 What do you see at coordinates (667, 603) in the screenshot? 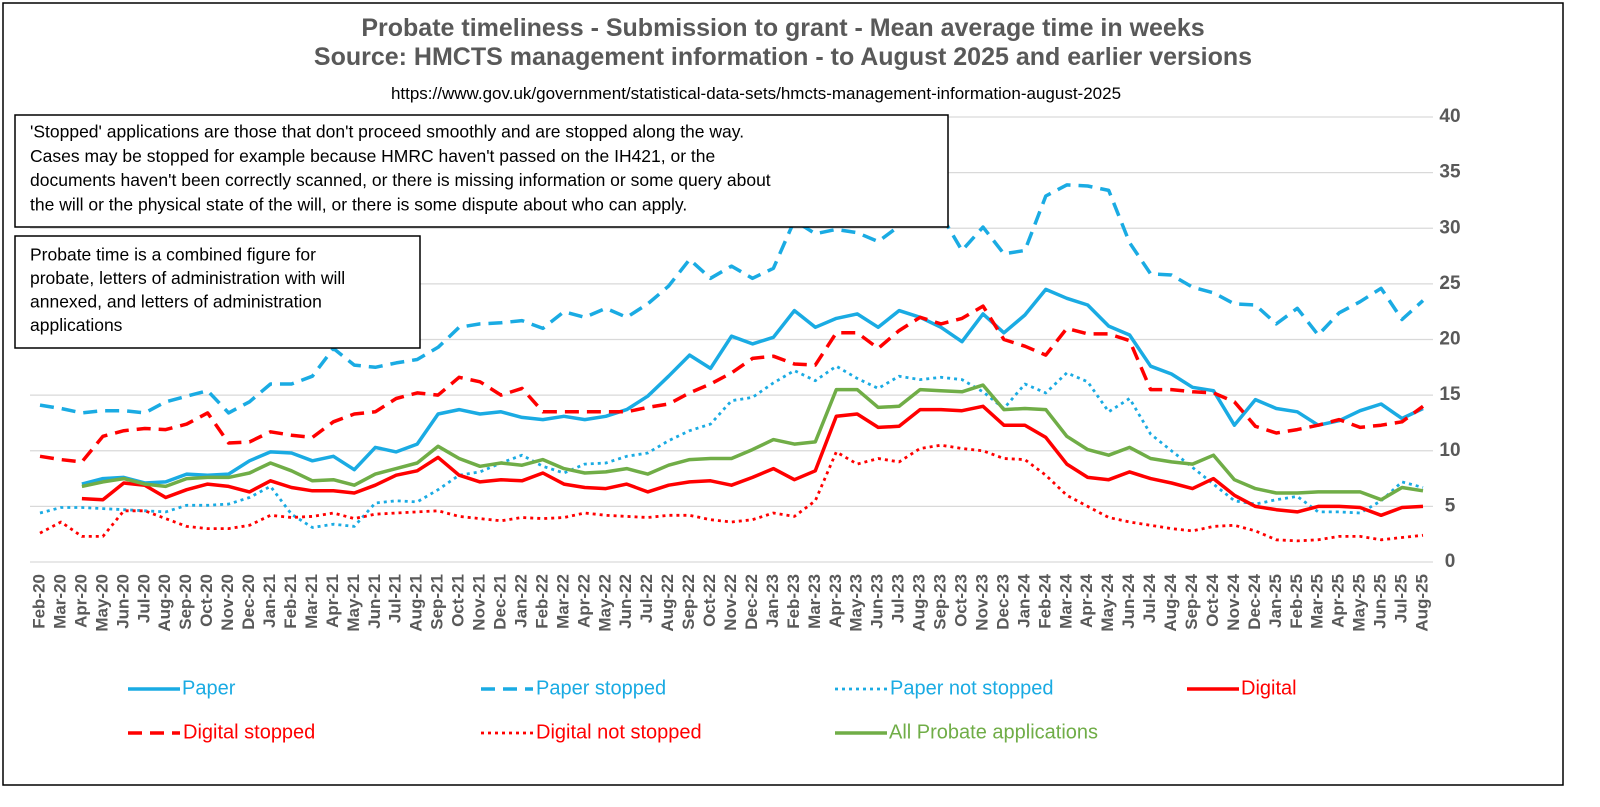
I see `x-tick-label: Aug-22` at bounding box center [667, 603].